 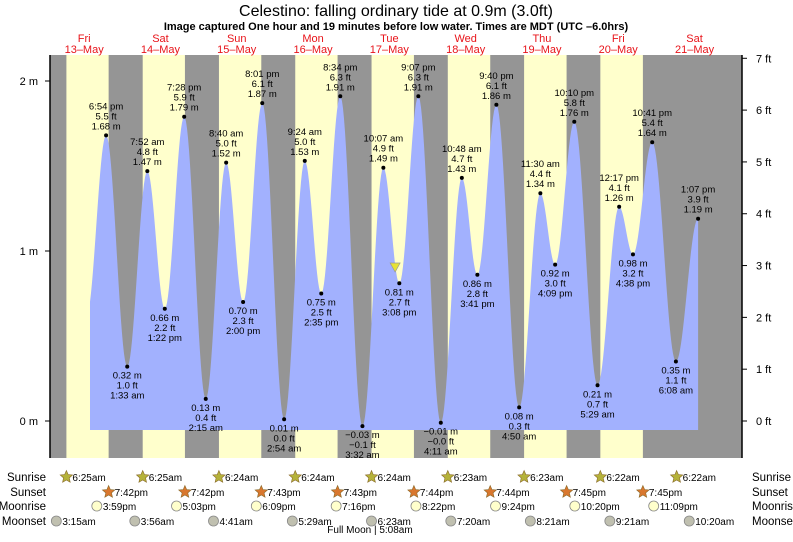 I want to click on low-tide-label: 2.7 ft, so click(x=399, y=302).